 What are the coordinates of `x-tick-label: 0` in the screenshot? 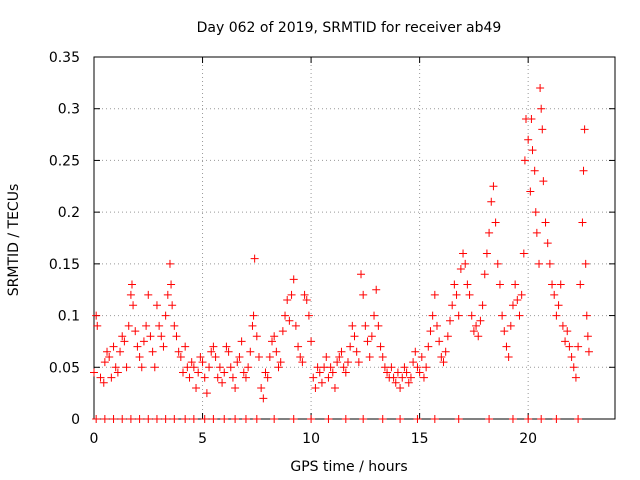 It's located at (94, 439).